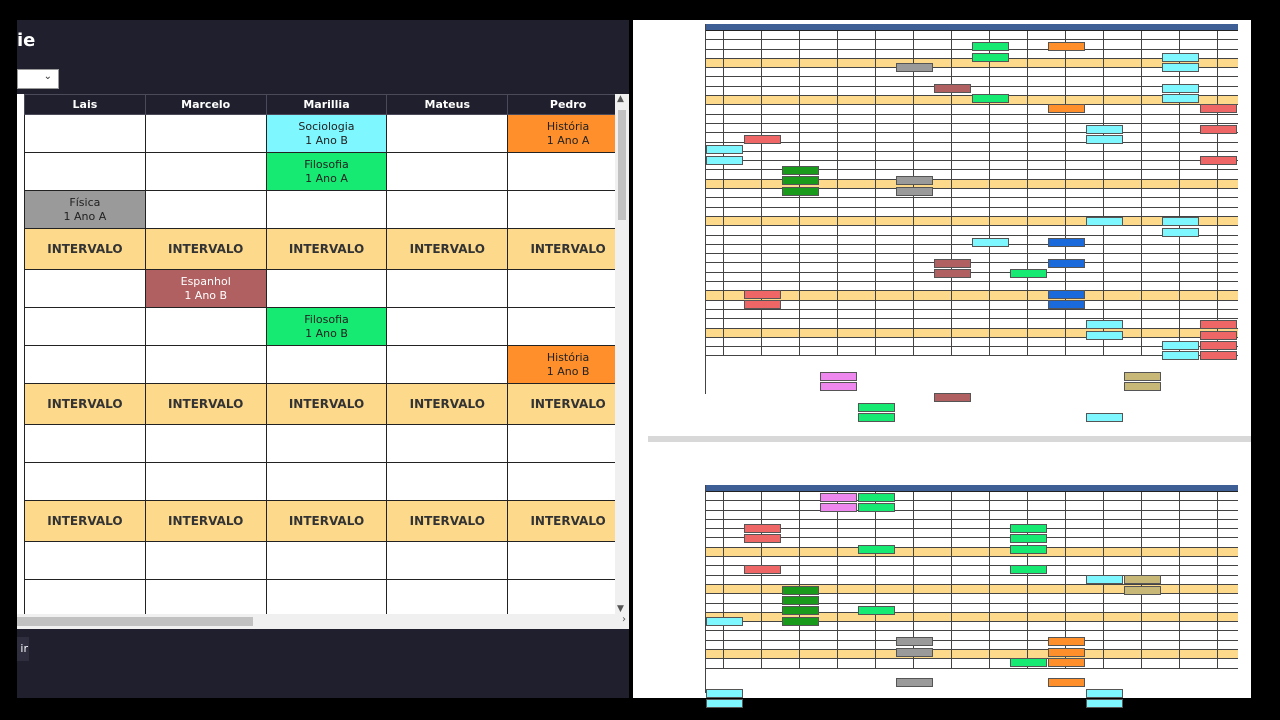  I want to click on lesson-cell: Física 1 Ano A, so click(85, 209).